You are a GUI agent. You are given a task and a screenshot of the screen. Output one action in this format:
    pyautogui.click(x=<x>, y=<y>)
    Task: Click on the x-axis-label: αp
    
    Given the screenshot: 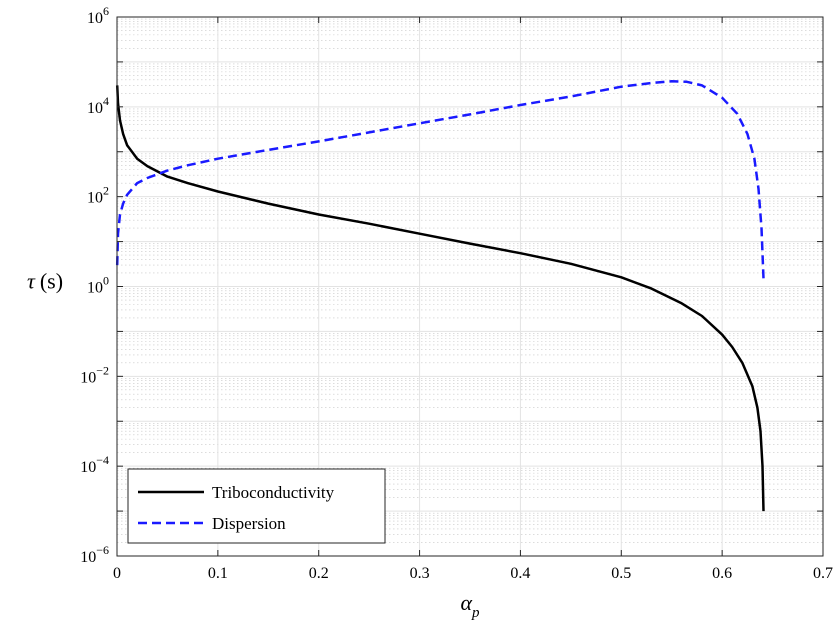 What is the action you would take?
    pyautogui.click(x=470, y=605)
    